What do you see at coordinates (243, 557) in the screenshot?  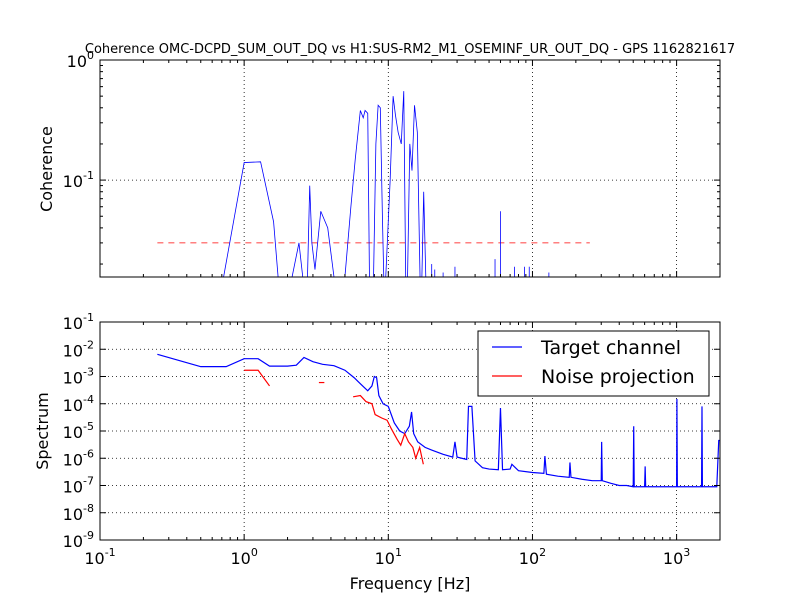 I see `x-tick-label: 10⁰` at bounding box center [243, 557].